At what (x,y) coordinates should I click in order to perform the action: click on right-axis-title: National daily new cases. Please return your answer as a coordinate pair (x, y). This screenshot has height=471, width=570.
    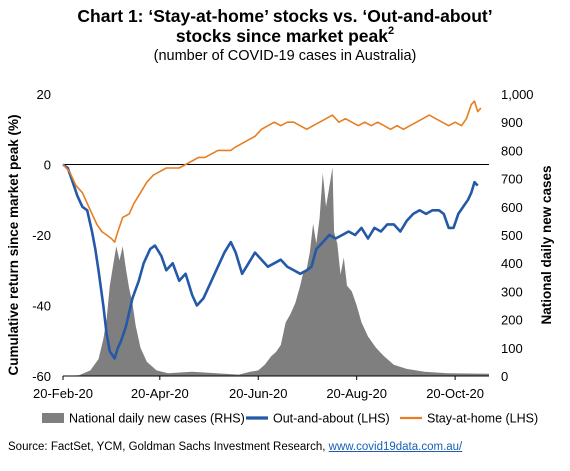
    Looking at the image, I should click on (546, 244).